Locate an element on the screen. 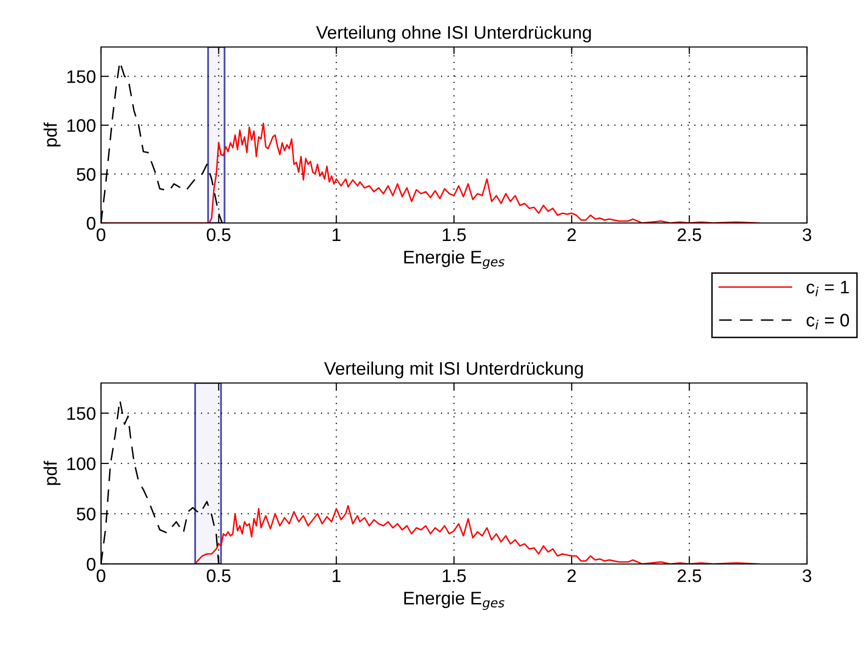 This screenshot has height=648, width=866. chart-title: Verteilung ohne ISI Unterdrückung is located at coordinates (453, 34).